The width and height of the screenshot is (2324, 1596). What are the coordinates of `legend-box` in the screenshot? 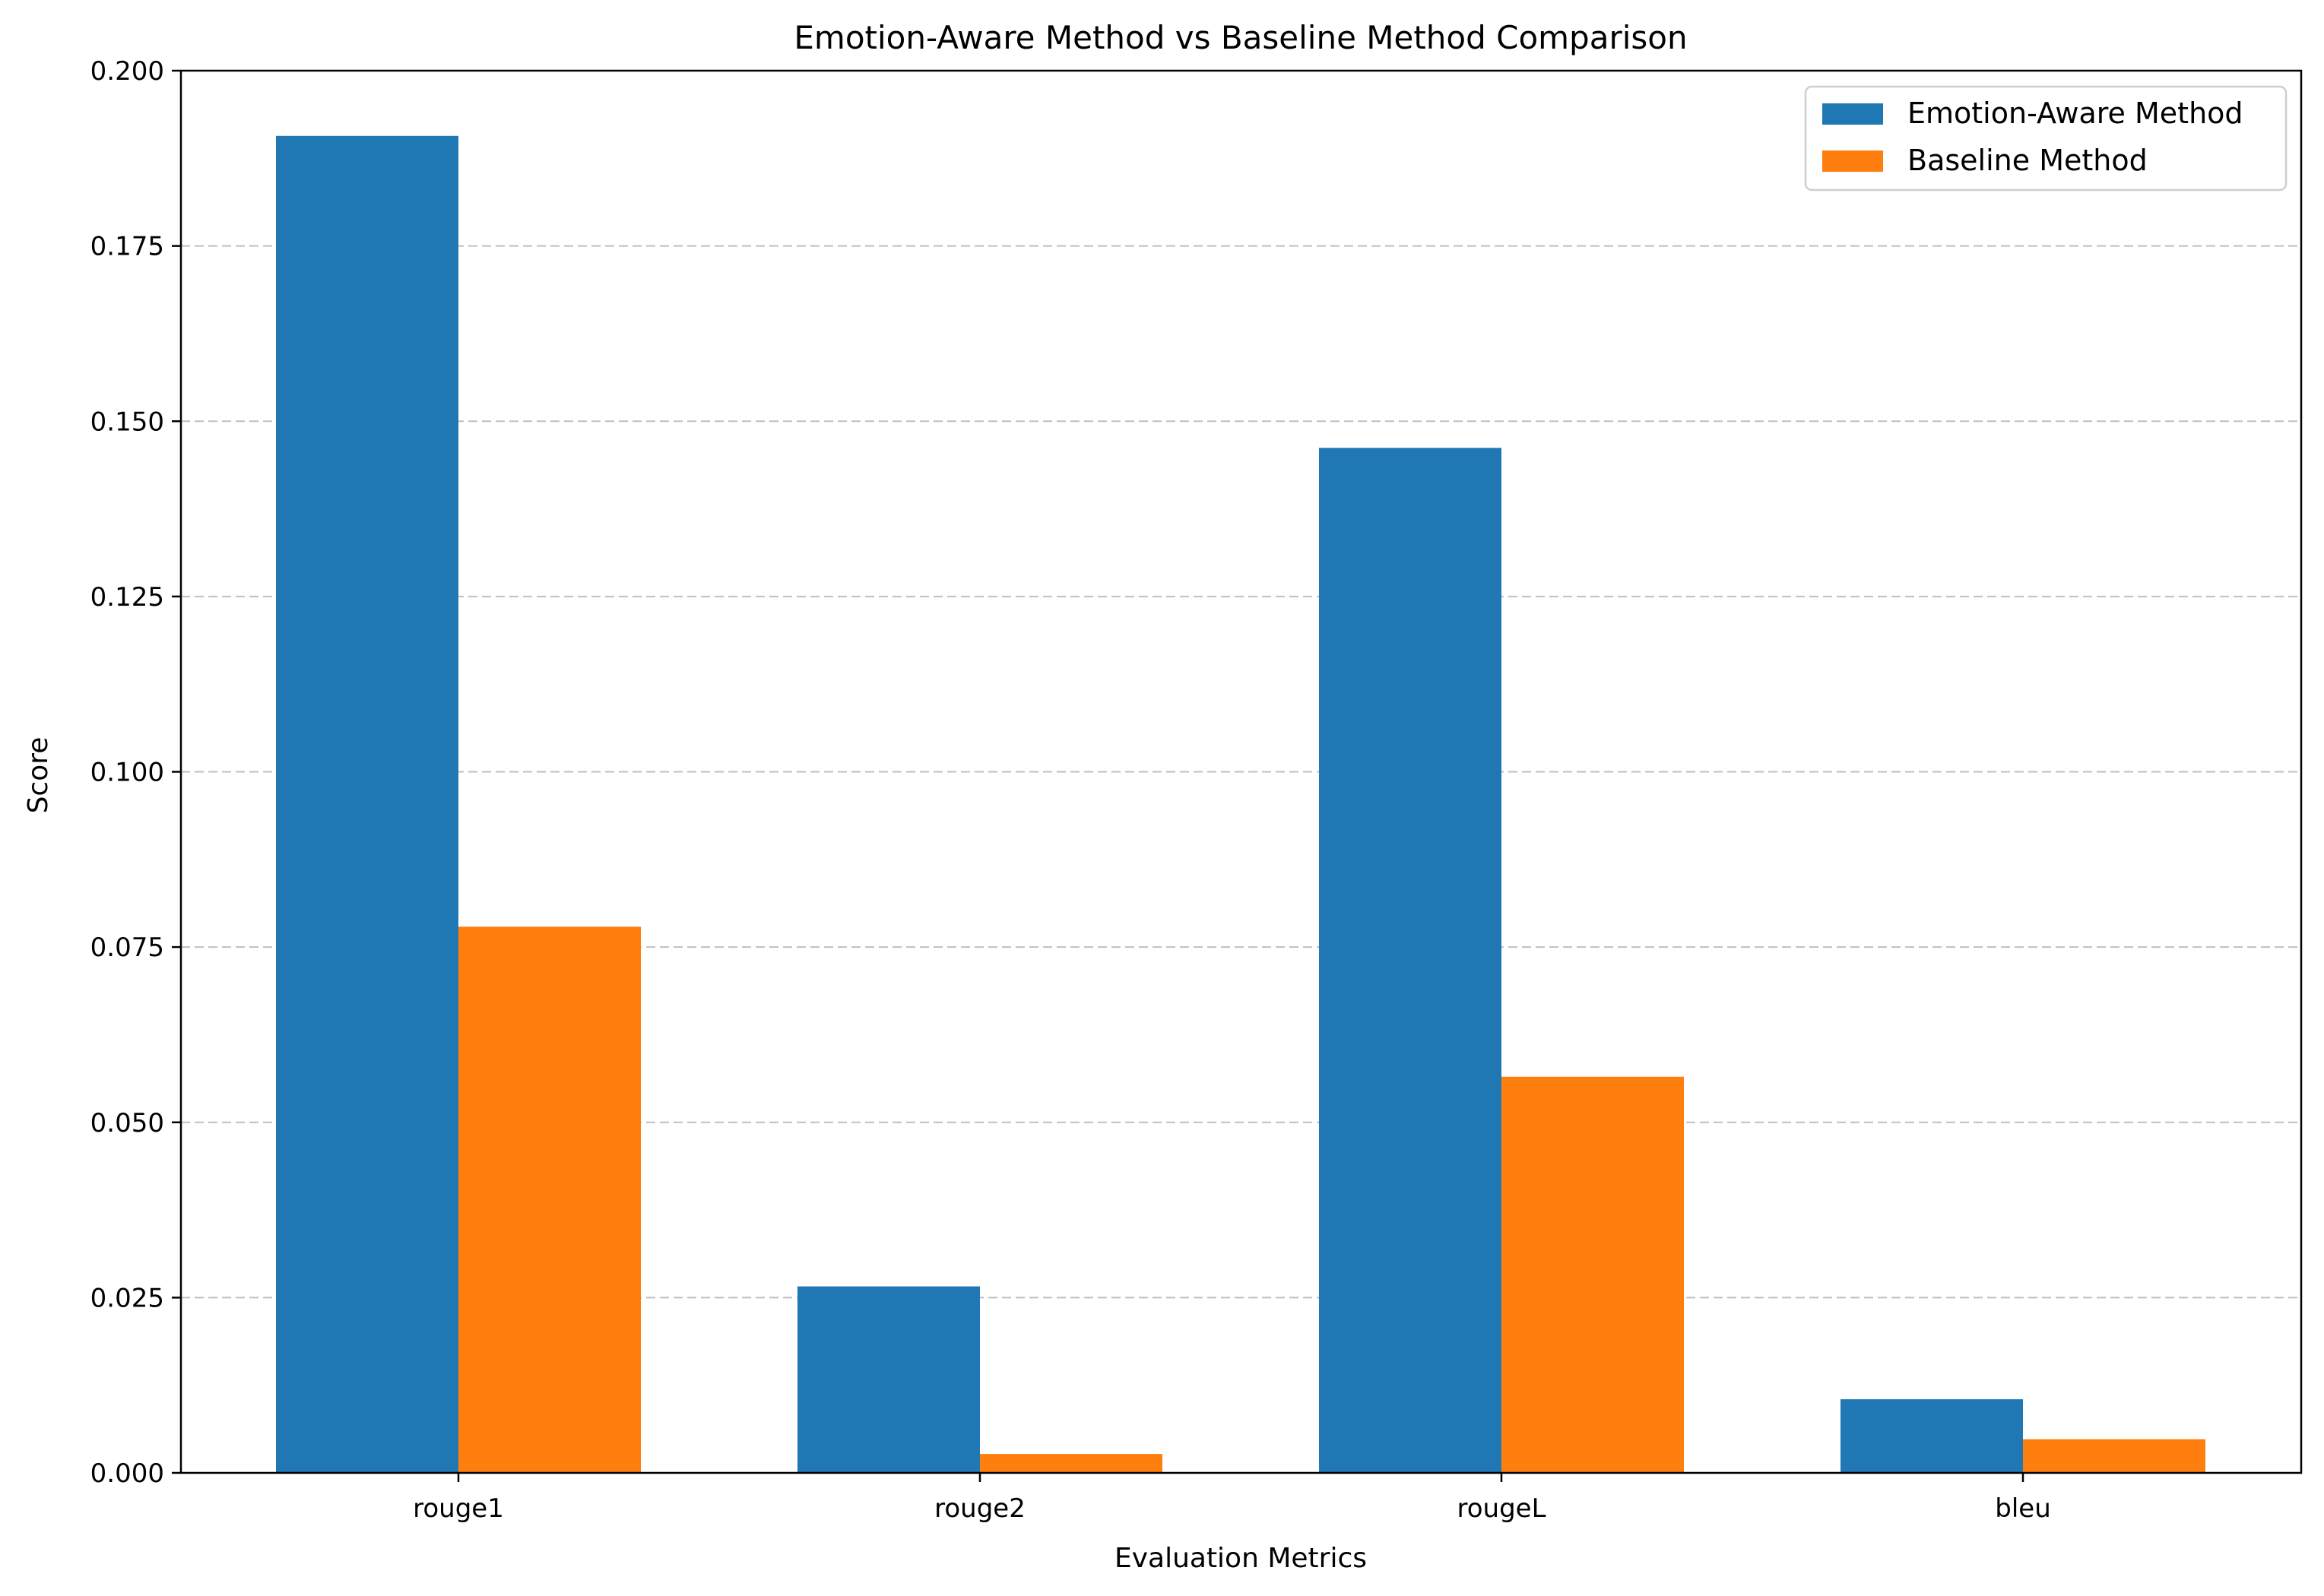 It's located at (2046, 139).